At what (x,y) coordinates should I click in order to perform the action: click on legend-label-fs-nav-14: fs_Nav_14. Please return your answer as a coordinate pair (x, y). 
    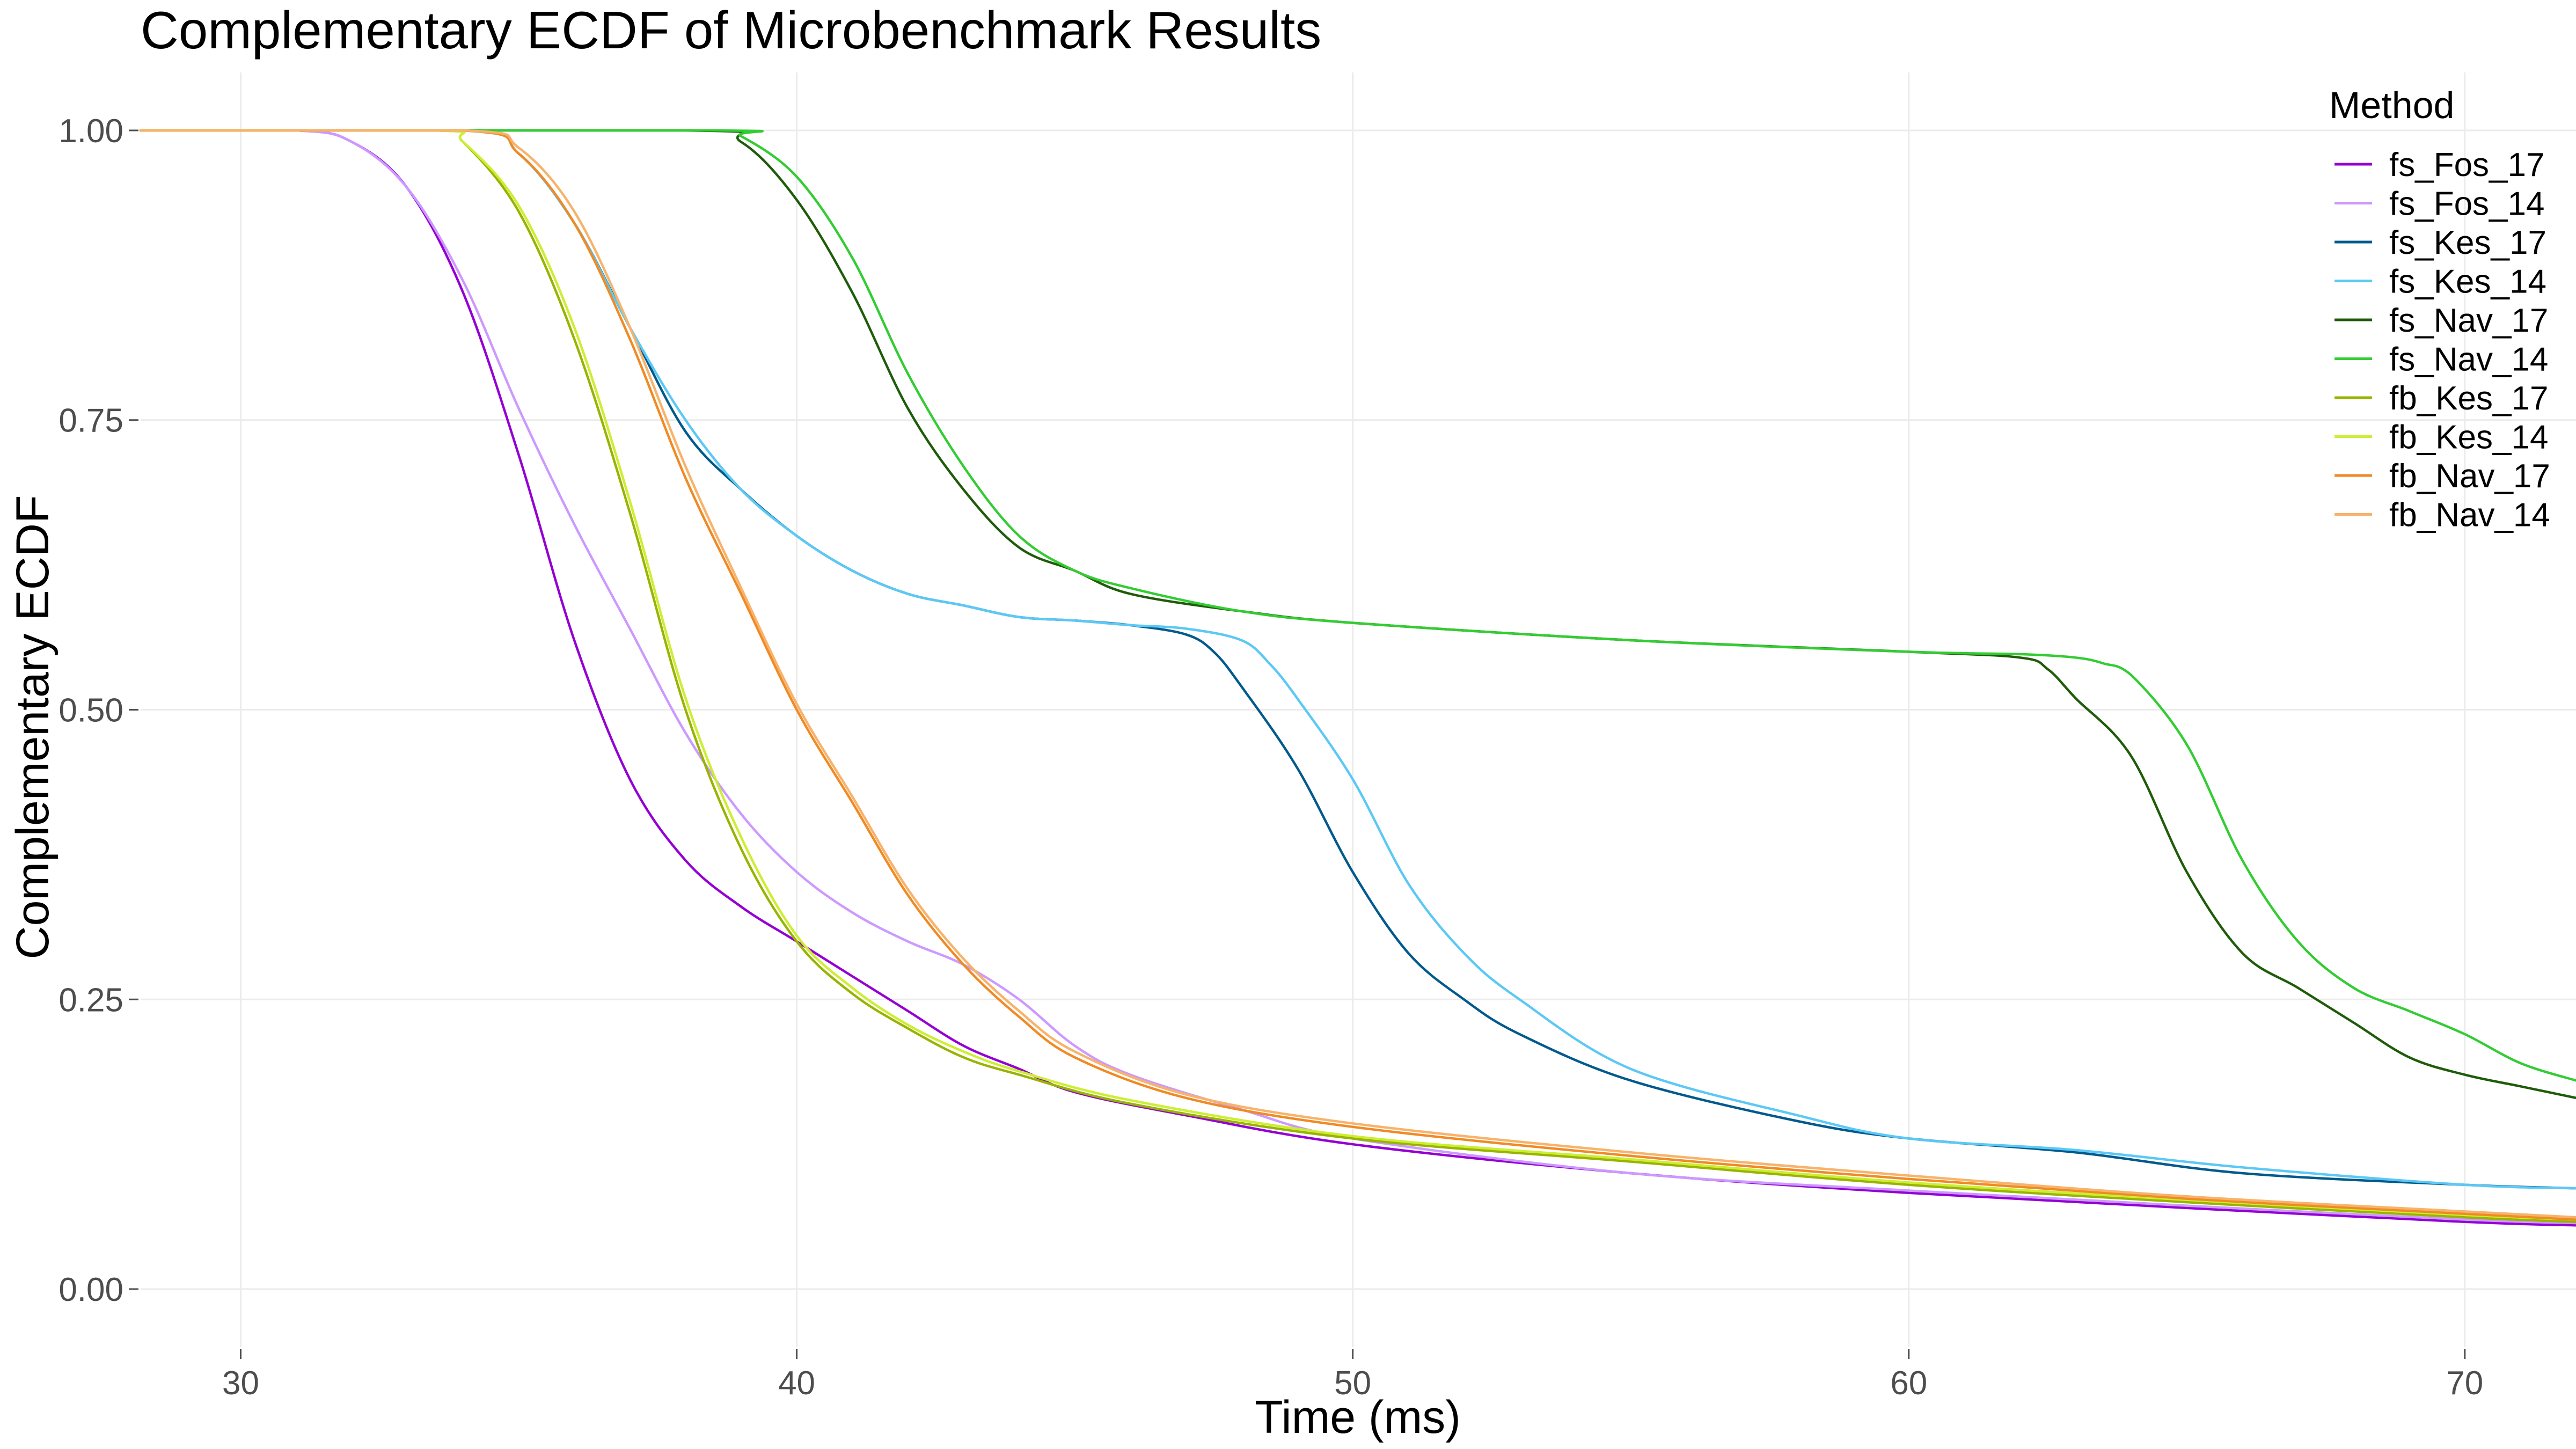
    Looking at the image, I should click on (2468, 359).